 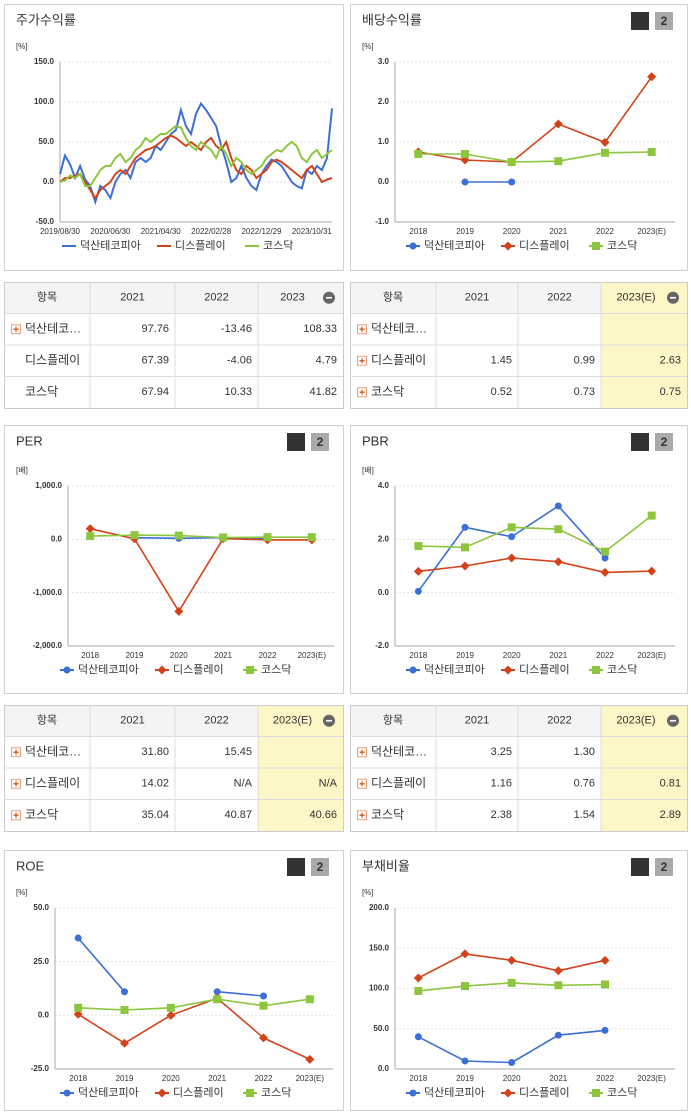 I want to click on panel, so click(x=174, y=980).